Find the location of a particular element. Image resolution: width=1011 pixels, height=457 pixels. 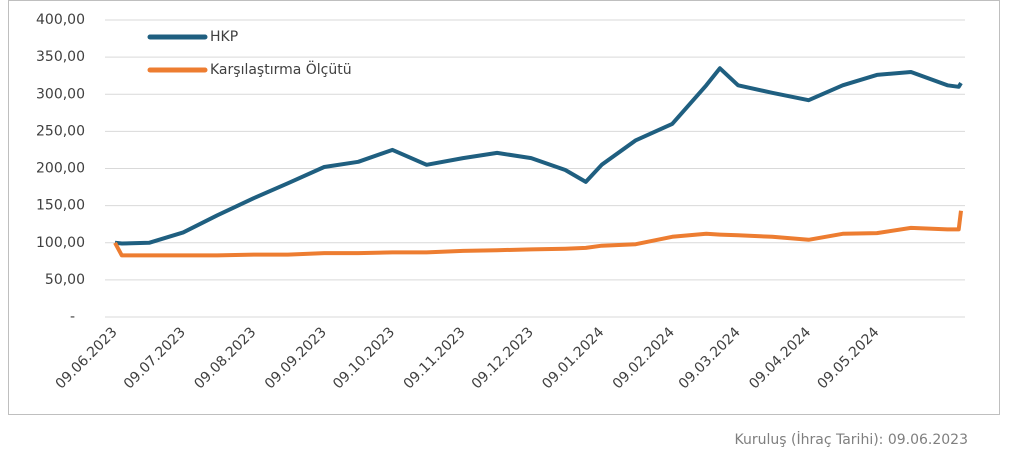

y-tick-label: 150,00 is located at coordinates (60, 206).